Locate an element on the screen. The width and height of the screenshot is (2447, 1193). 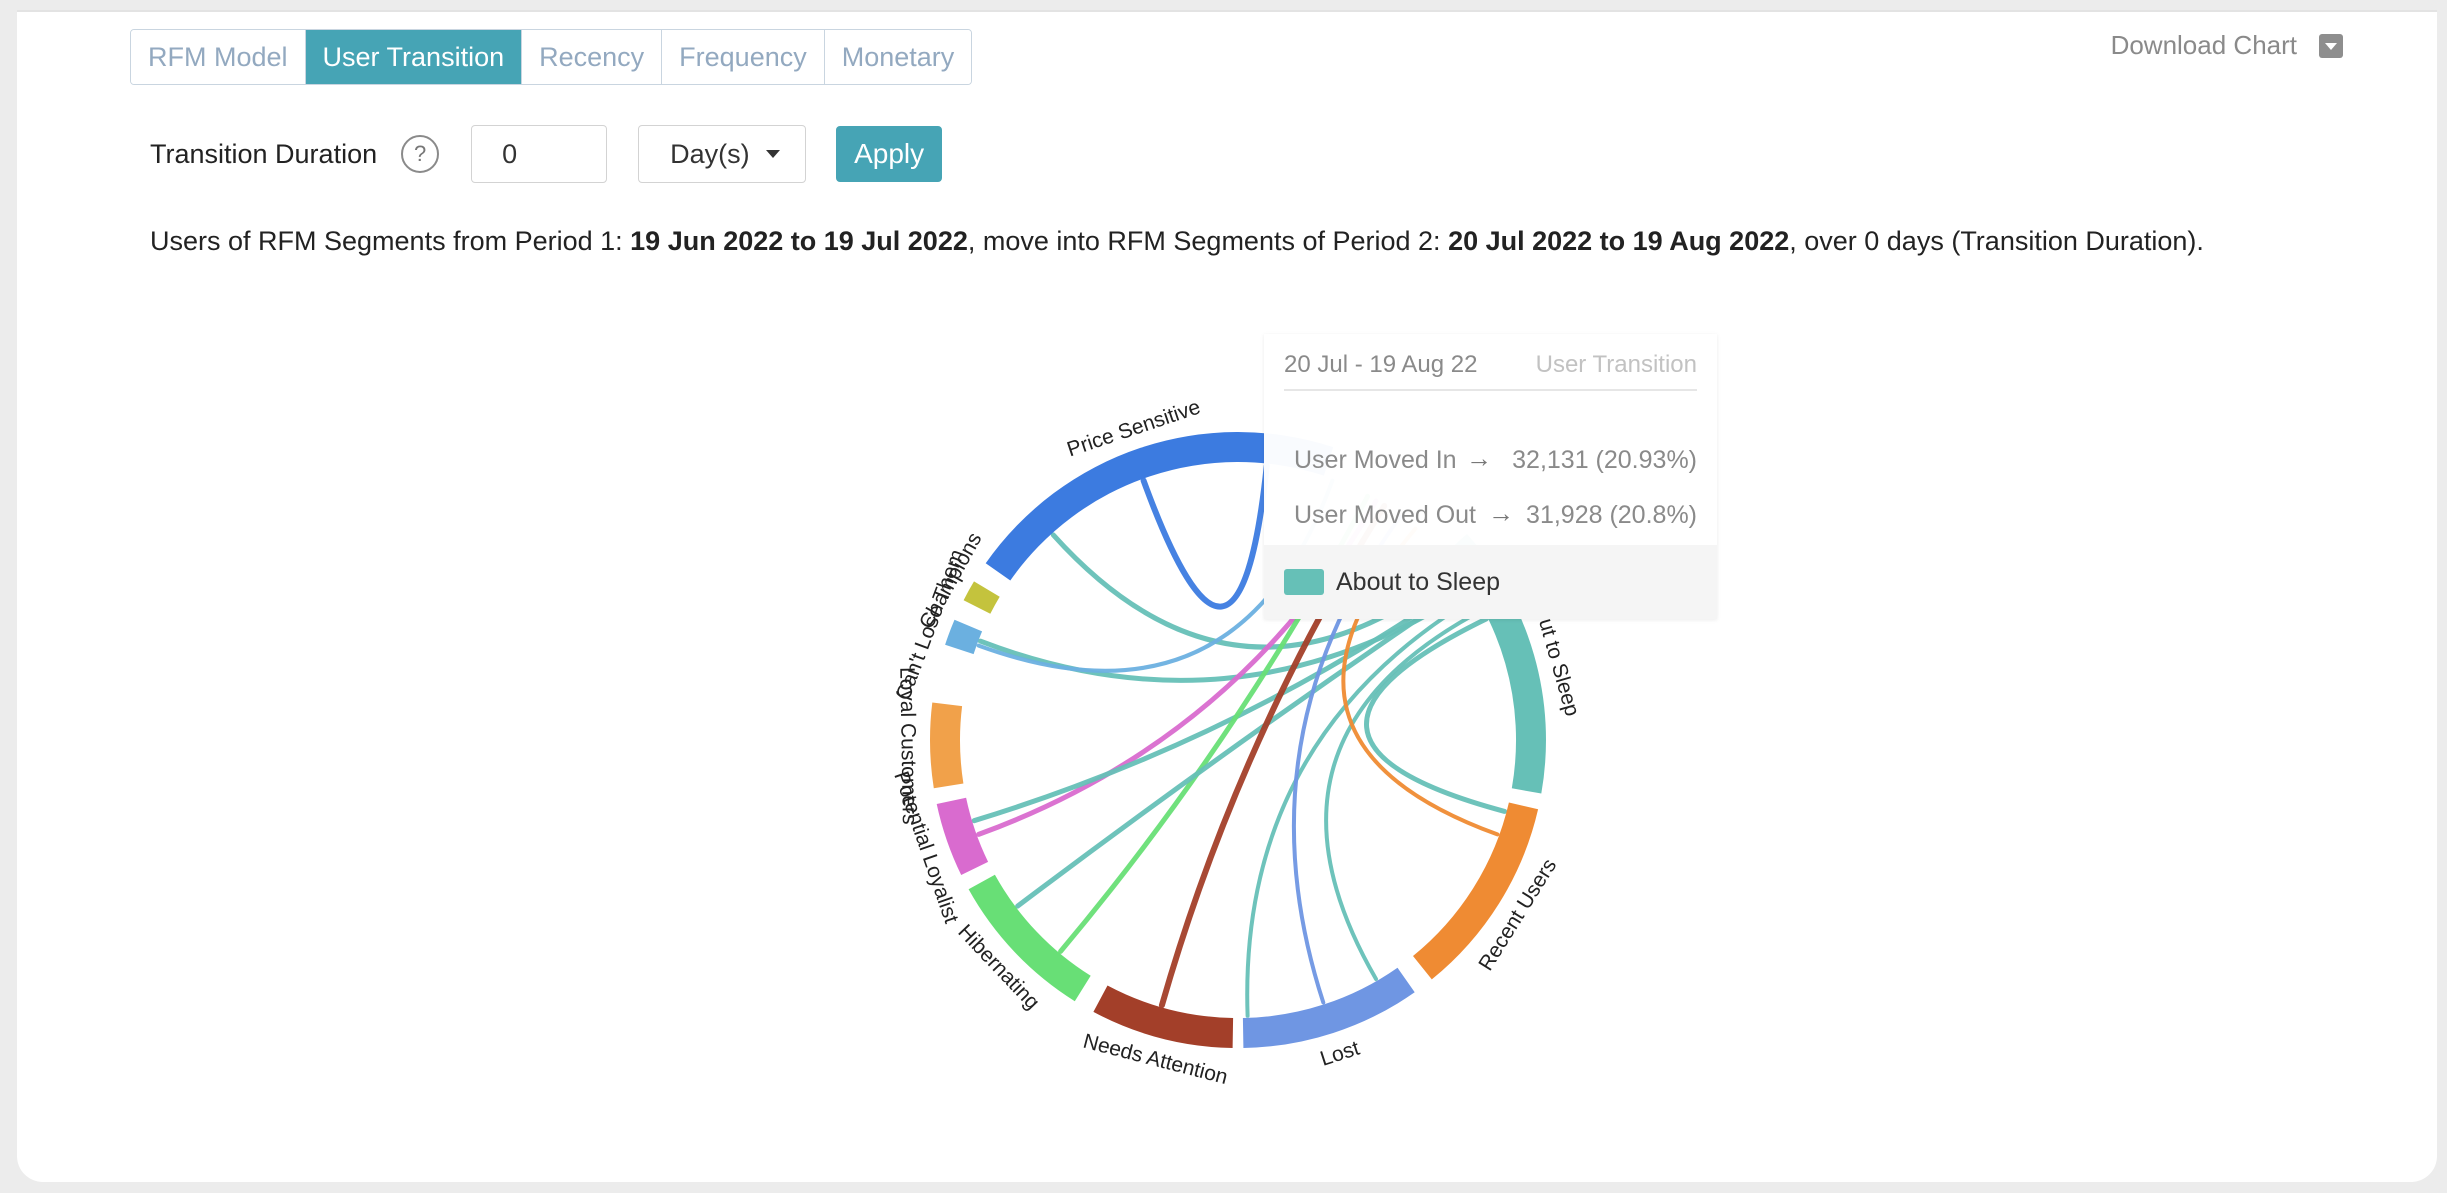
segment-arc-needs-attention is located at coordinates (1163, 1017).